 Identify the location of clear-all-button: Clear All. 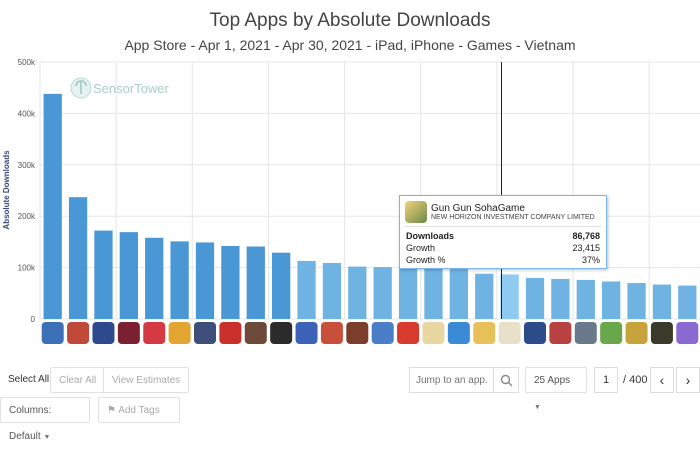
(78, 380).